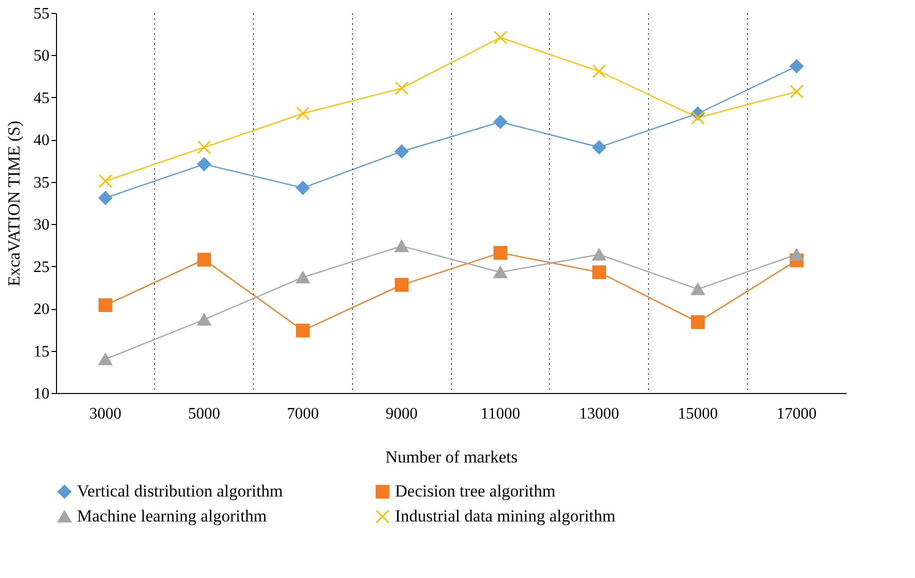 The image size is (915, 578). Describe the element at coordinates (698, 414) in the screenshot. I see `x-tick-label: 15000` at that location.